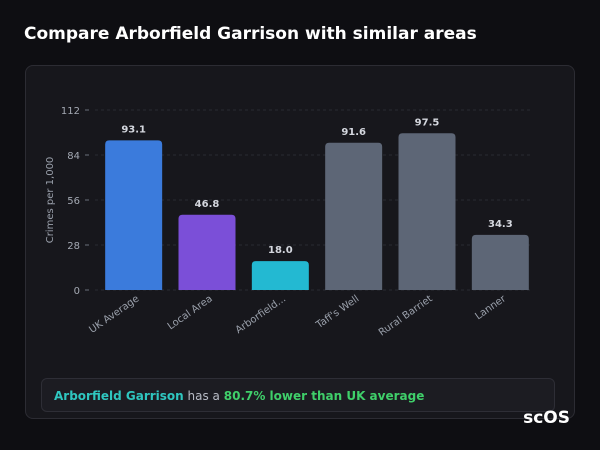 Image resolution: width=600 pixels, height=450 pixels. What do you see at coordinates (70, 111) in the screenshot?
I see `y-tick-label: 112` at bounding box center [70, 111].